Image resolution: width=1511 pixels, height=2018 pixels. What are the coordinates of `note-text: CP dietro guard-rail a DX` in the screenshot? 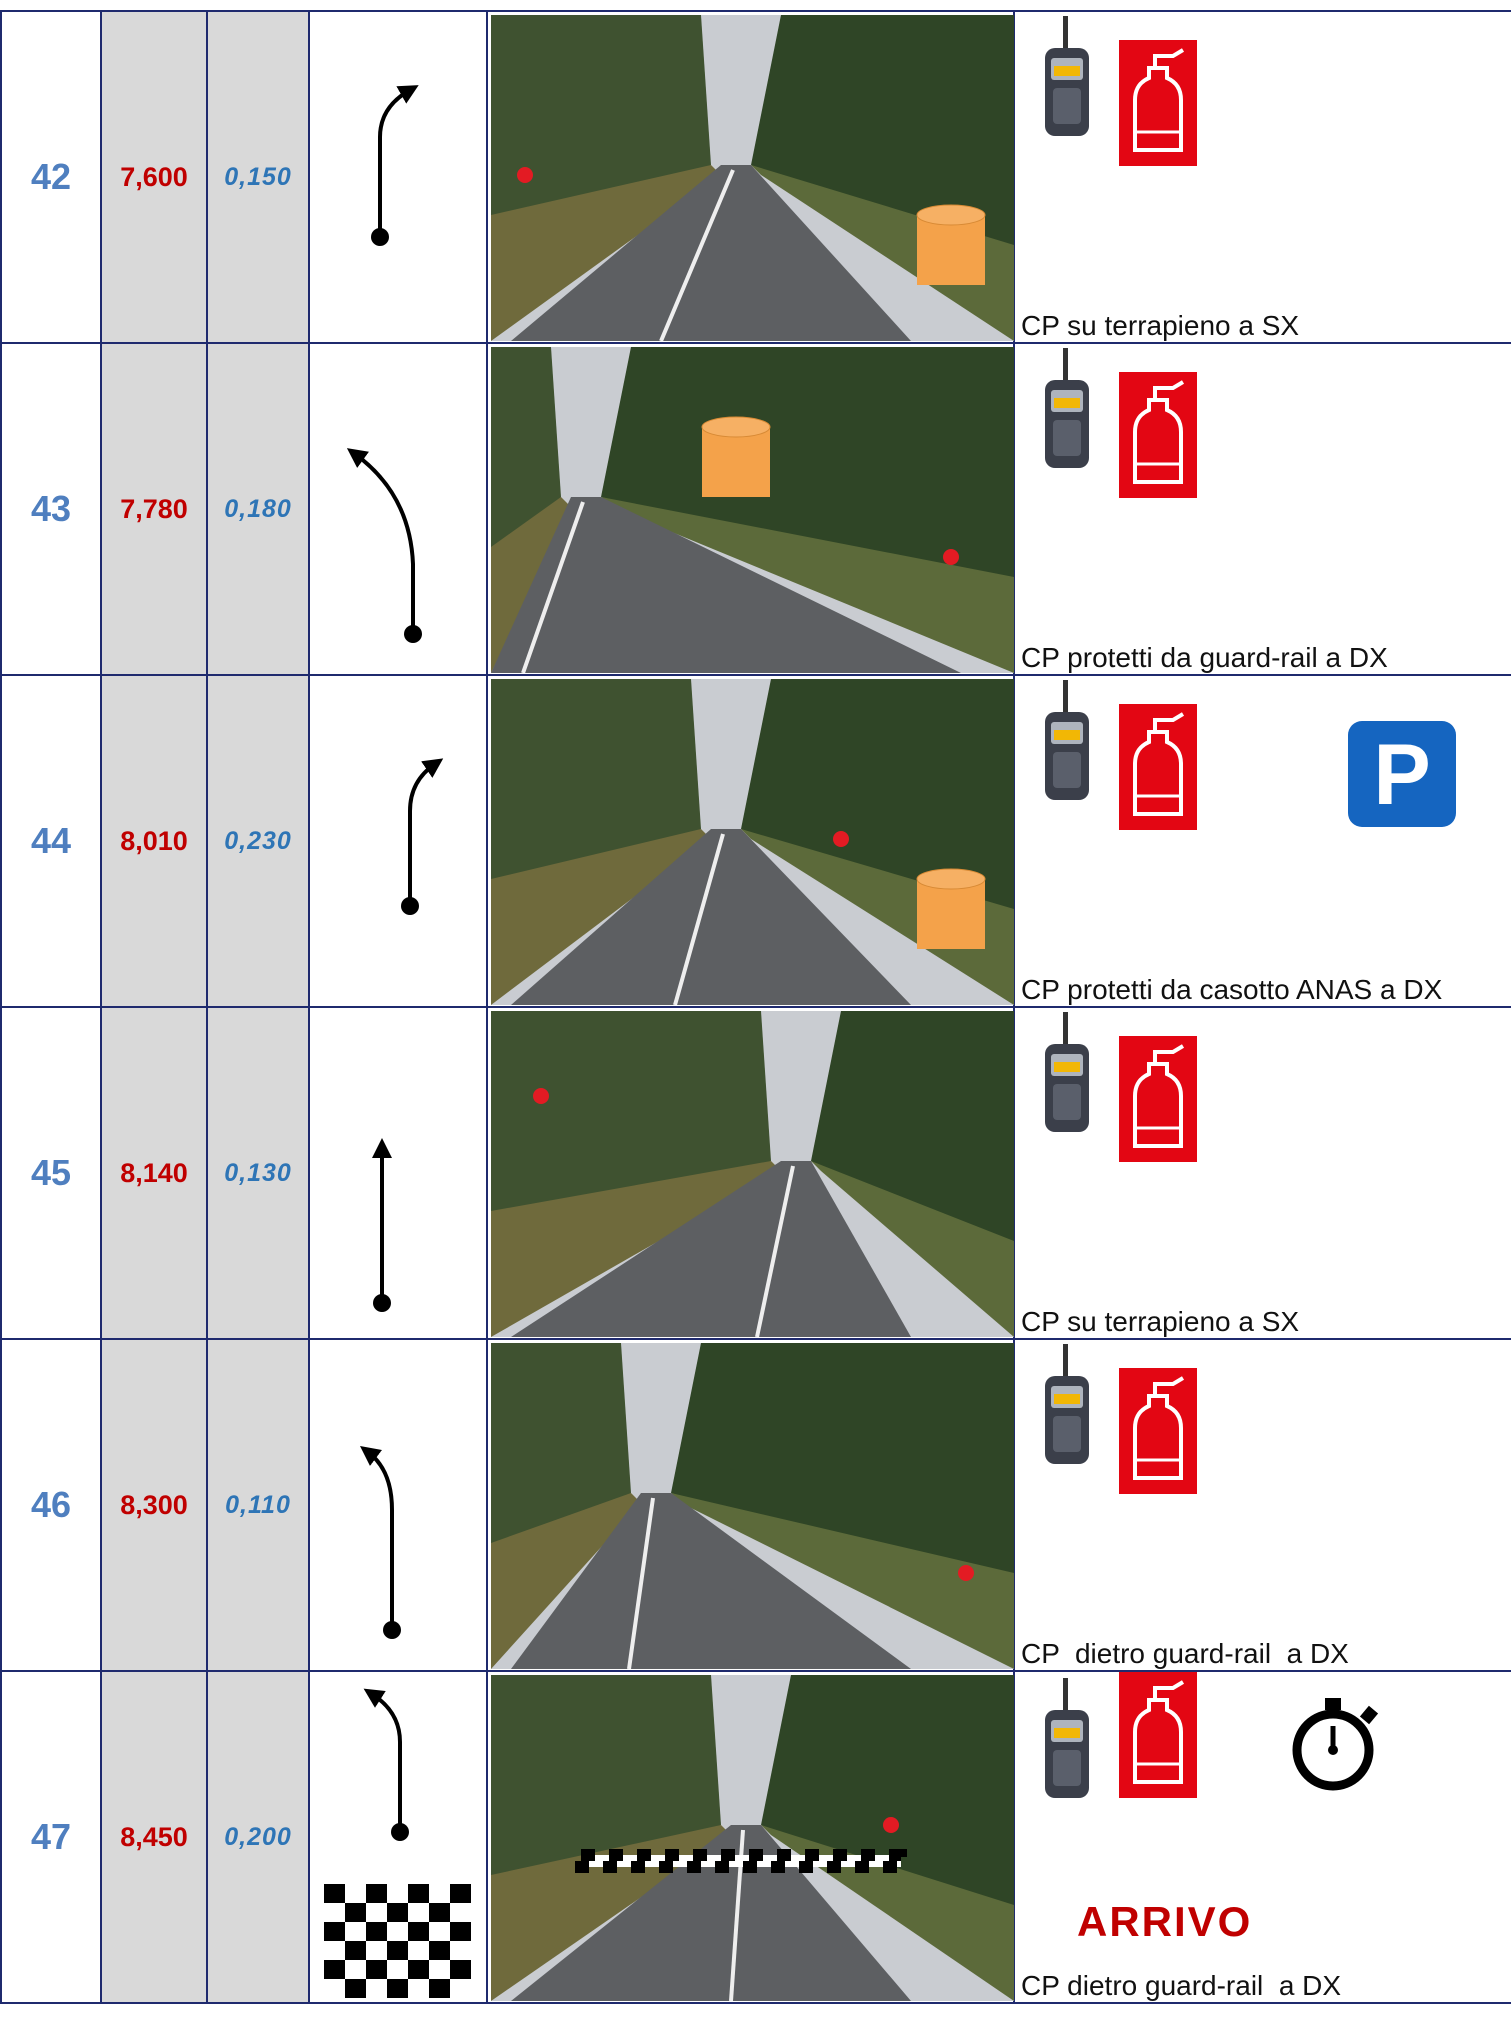 It's located at (1181, 1985).